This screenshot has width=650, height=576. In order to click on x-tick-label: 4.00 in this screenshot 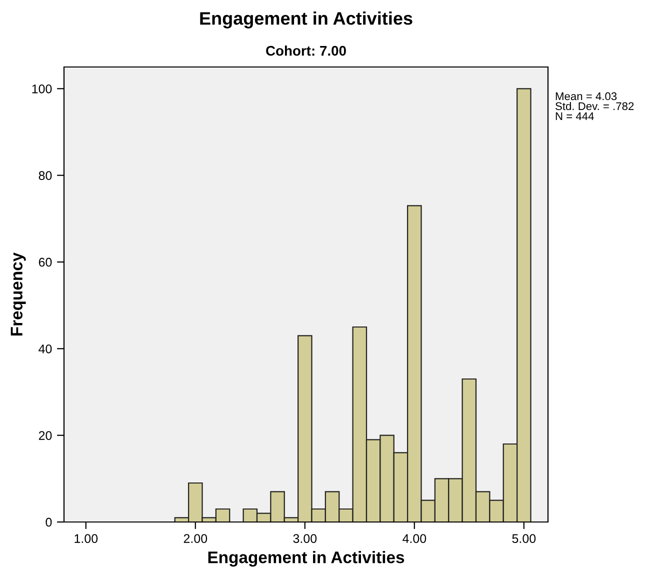, I will do `click(414, 538)`.